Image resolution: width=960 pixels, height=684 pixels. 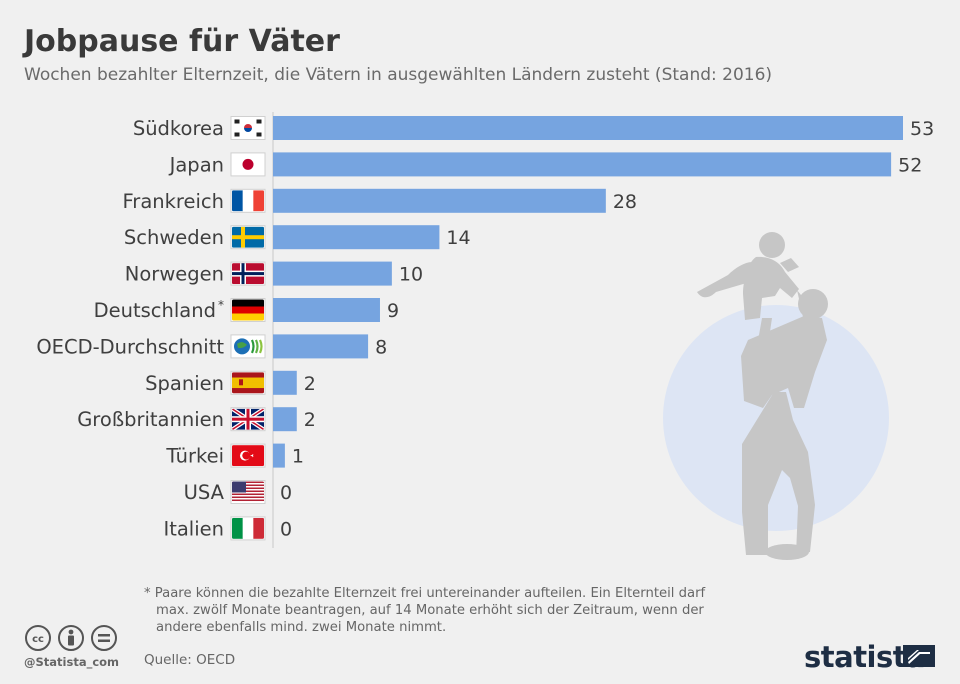 I want to click on statista-handle: @Statista_com, so click(x=72, y=662).